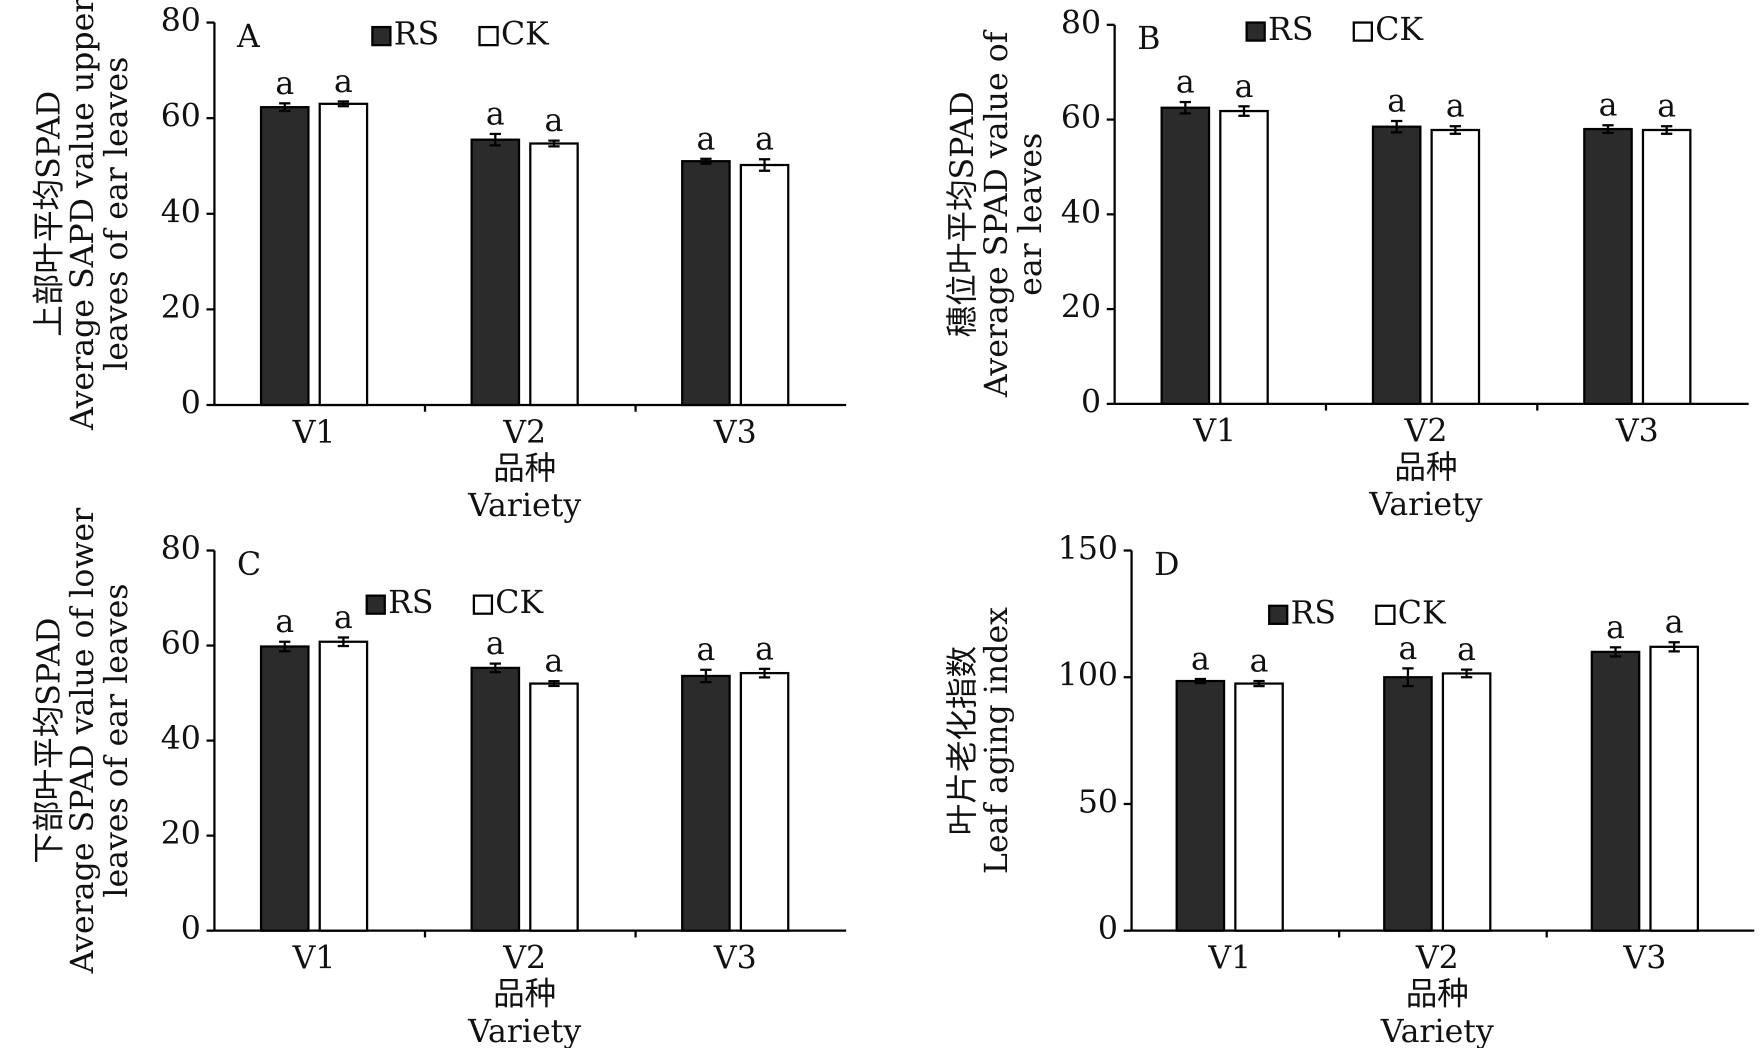 This screenshot has width=1760, height=1048. I want to click on y-tick-label: 40, so click(181, 212).